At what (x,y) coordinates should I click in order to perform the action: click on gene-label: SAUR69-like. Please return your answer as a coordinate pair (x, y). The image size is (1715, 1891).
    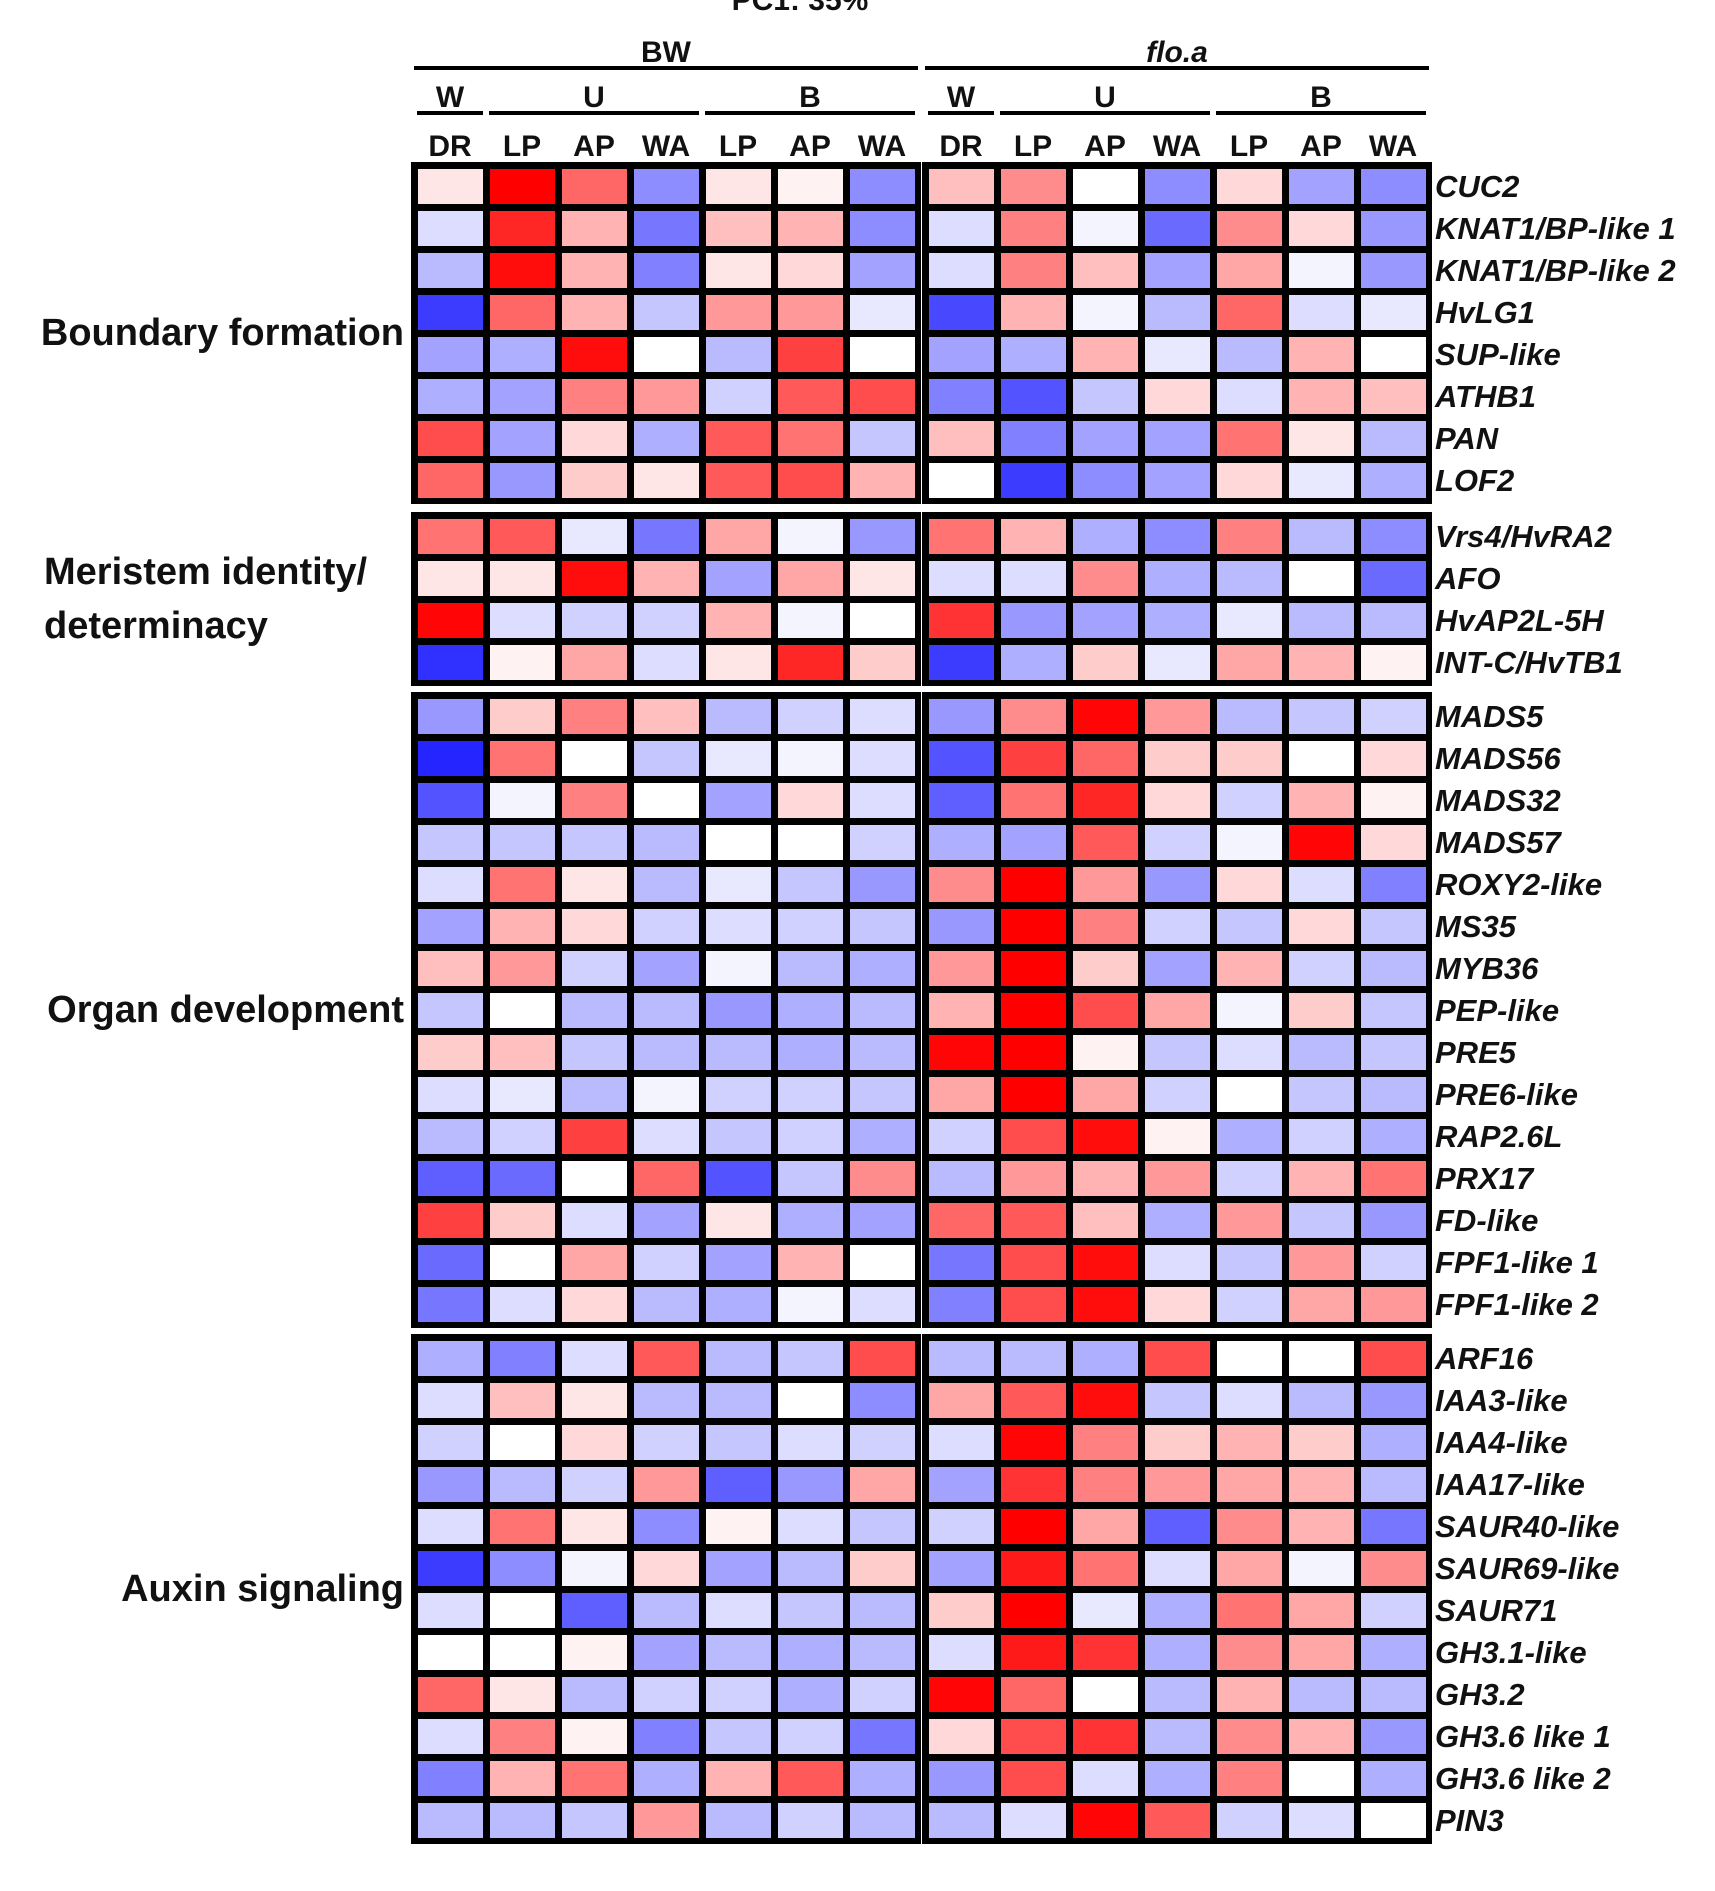
    Looking at the image, I should click on (1527, 1568).